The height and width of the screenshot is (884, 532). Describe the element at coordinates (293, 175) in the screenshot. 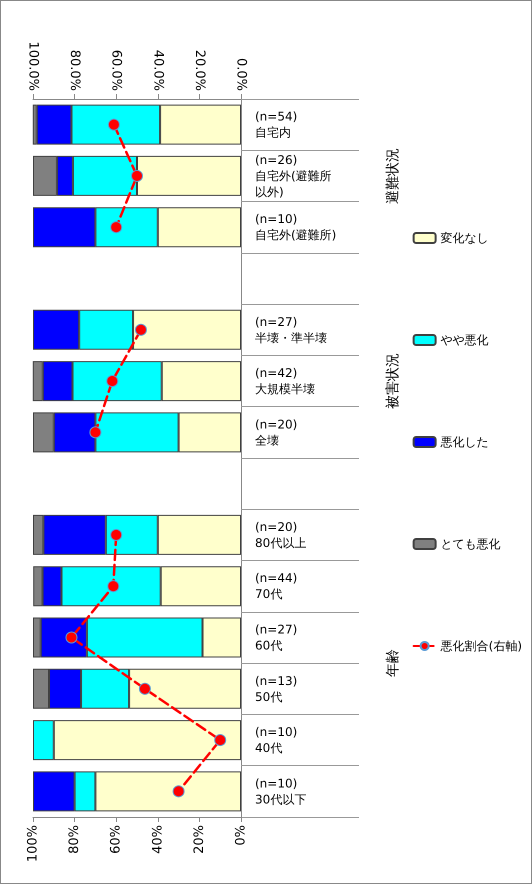

I see `y-tick-label: (n=26) 自宅外(避難所以外)` at that location.